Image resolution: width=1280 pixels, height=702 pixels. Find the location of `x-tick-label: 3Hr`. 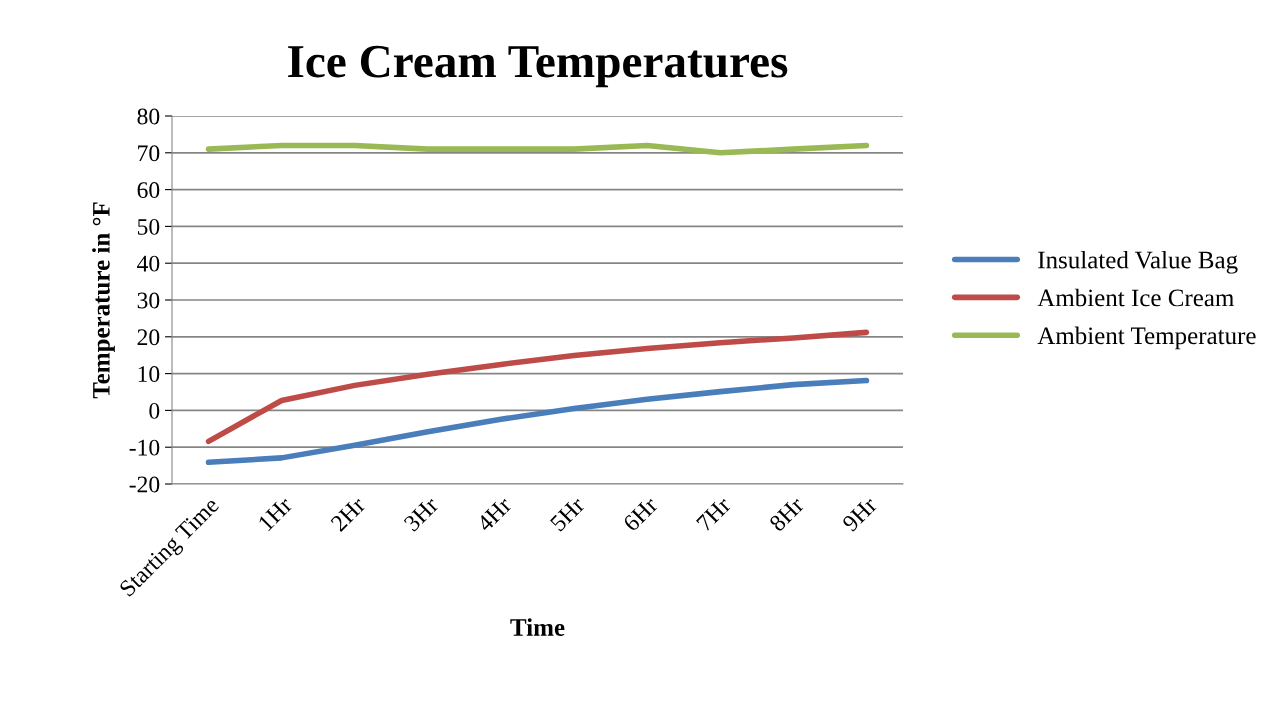

x-tick-label: 3Hr is located at coordinates (421, 514).